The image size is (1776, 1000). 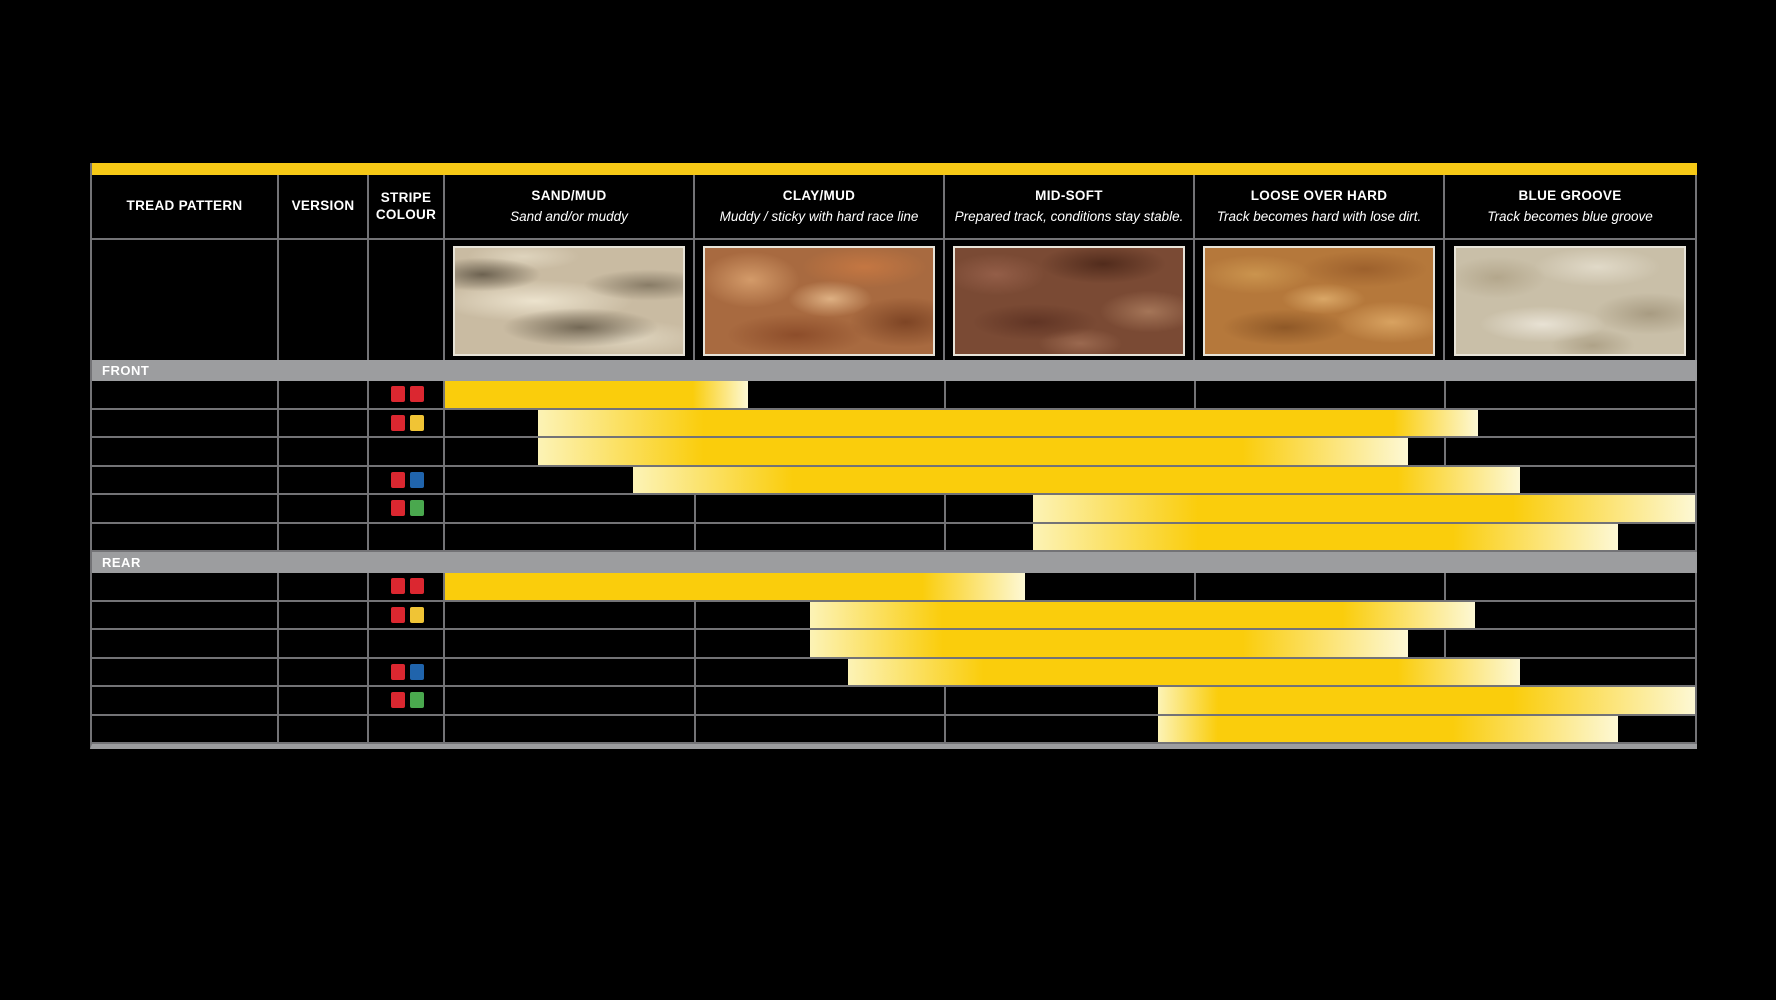 What do you see at coordinates (1570, 195) in the screenshot?
I see `column-header-label: BLUE GROOVE` at bounding box center [1570, 195].